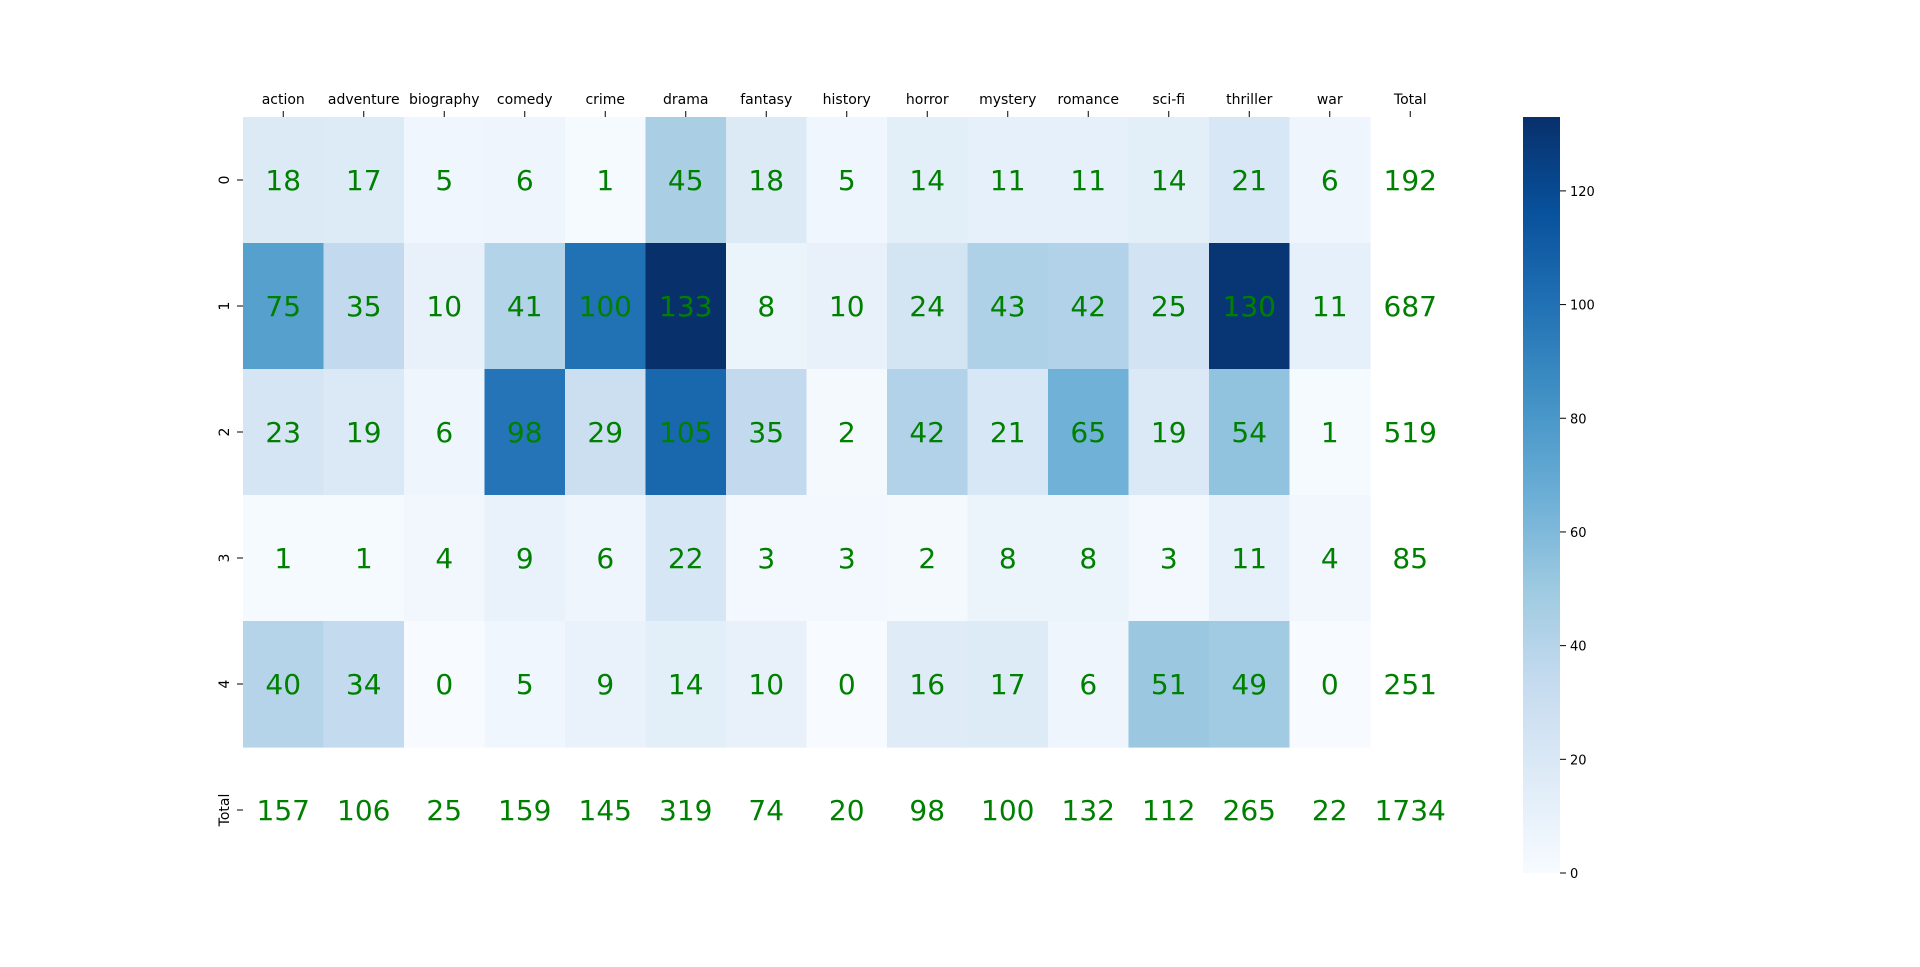 This screenshot has width=1920, height=967. Describe the element at coordinates (1008, 432) in the screenshot. I see `cell-value: 21` at that location.